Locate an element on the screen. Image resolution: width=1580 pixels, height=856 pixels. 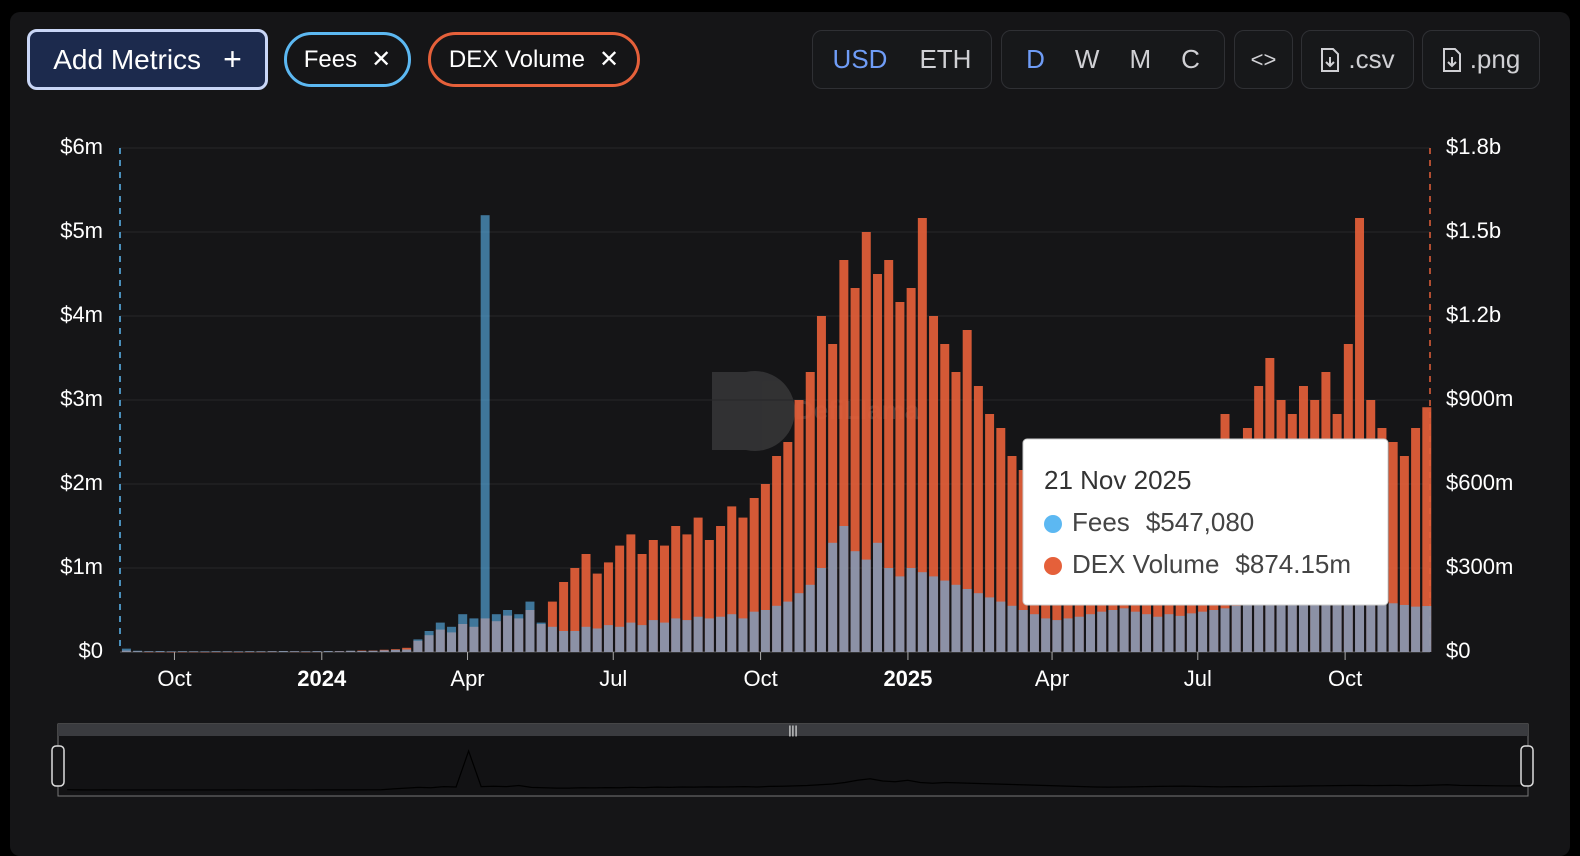
label: <> is located at coordinates (1263, 59).